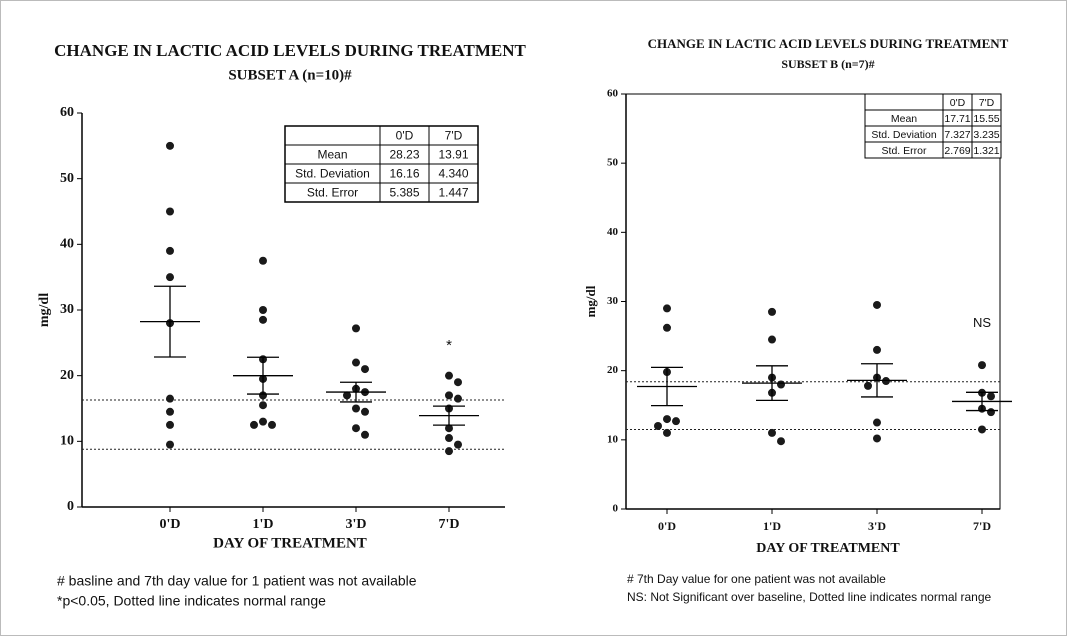 Image resolution: width=1067 pixels, height=636 pixels. Describe the element at coordinates (957, 151) in the screenshot. I see `table-cell: 2.769` at that location.